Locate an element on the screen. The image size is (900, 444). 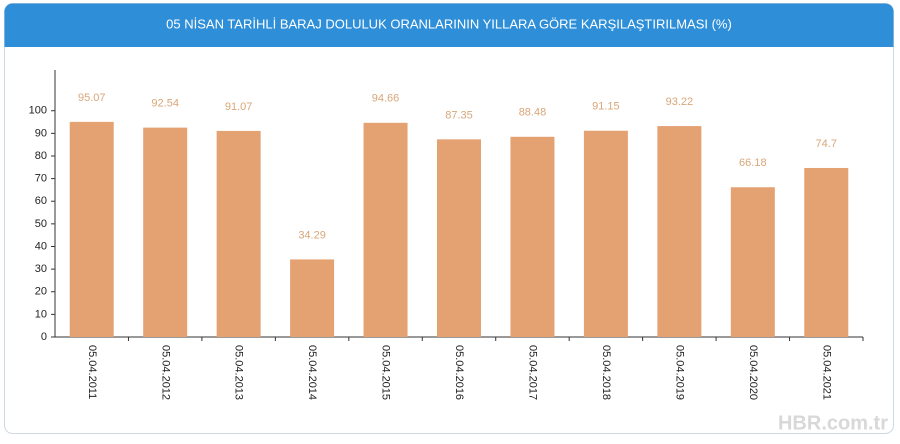
value-label: 91.07 is located at coordinates (239, 107).